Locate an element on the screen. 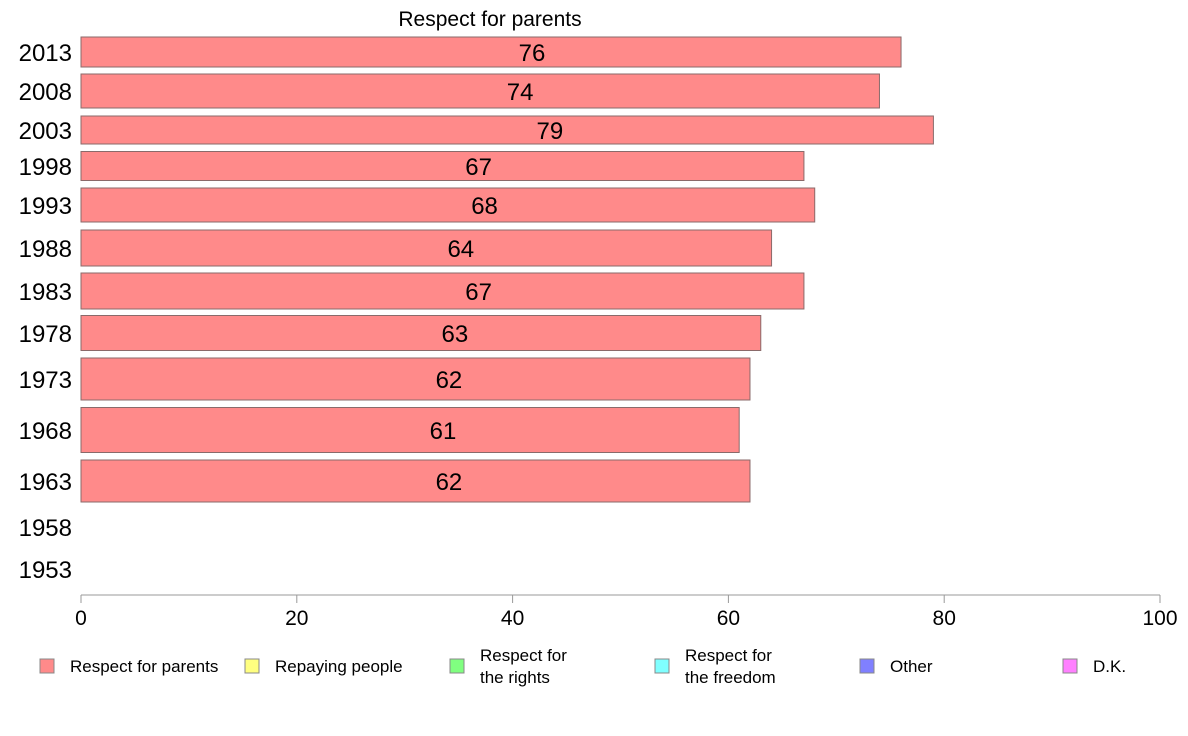 Image resolution: width=1188 pixels, height=736 pixels. category-label-1993: 1993 is located at coordinates (45, 206).